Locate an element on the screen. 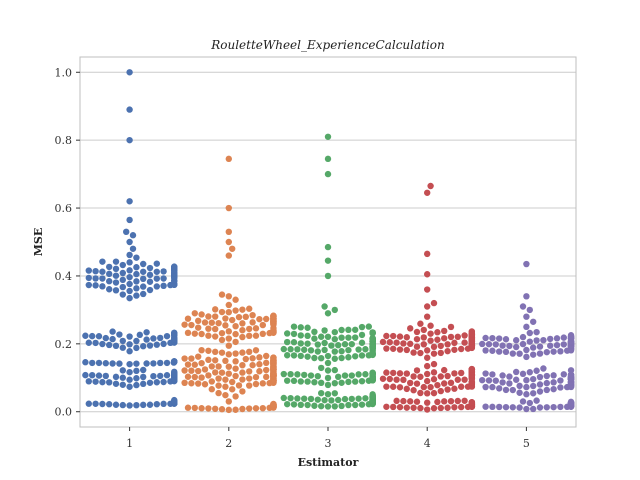 The image size is (640, 480). y-axis-label: MSE is located at coordinates (38, 242).